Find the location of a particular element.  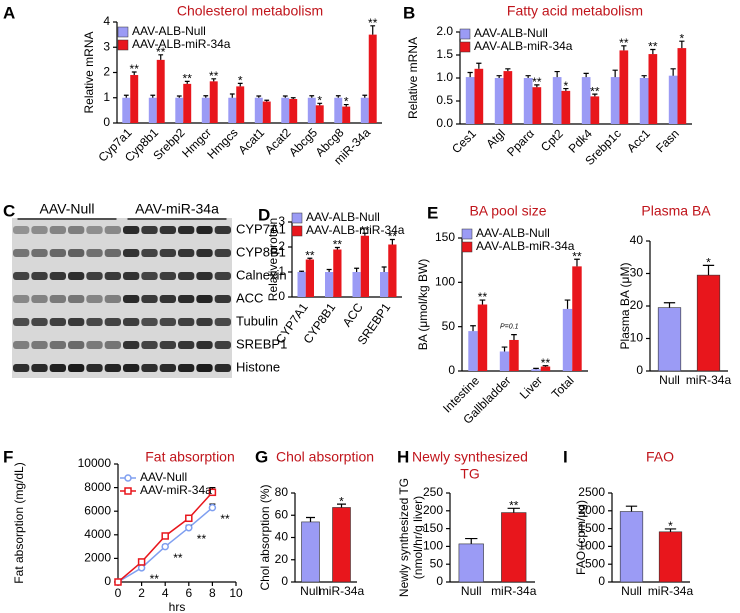

x-tick-label: miR-34a is located at coordinates (514, 591).